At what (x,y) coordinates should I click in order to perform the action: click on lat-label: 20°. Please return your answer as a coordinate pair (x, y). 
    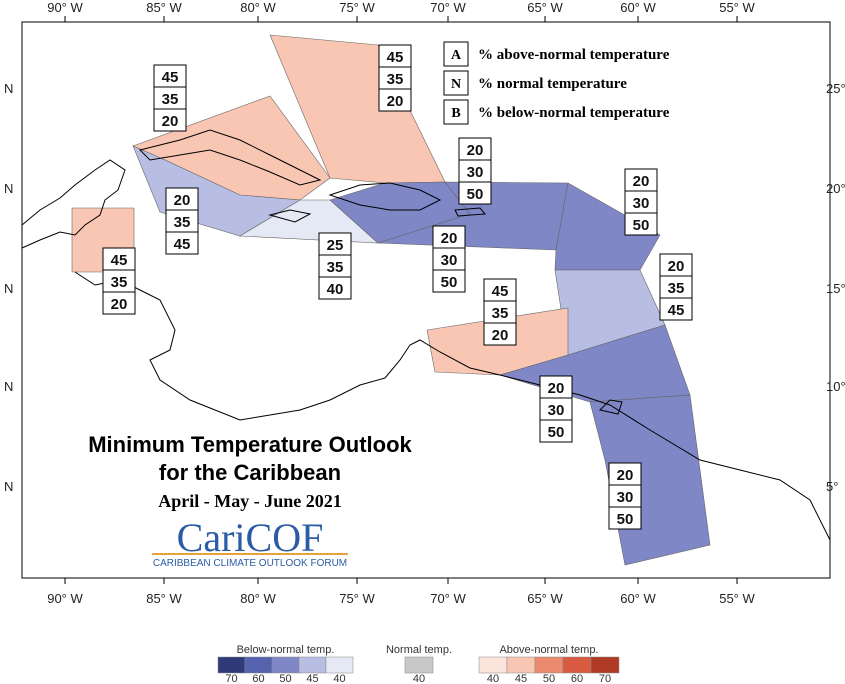
    Looking at the image, I should click on (835, 188).